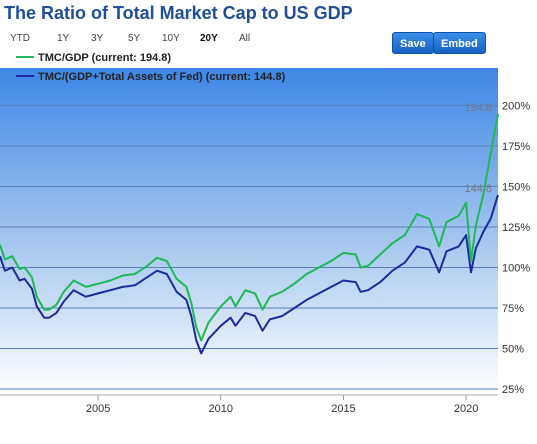  I want to click on x-tick-label: 2010, so click(221, 409).